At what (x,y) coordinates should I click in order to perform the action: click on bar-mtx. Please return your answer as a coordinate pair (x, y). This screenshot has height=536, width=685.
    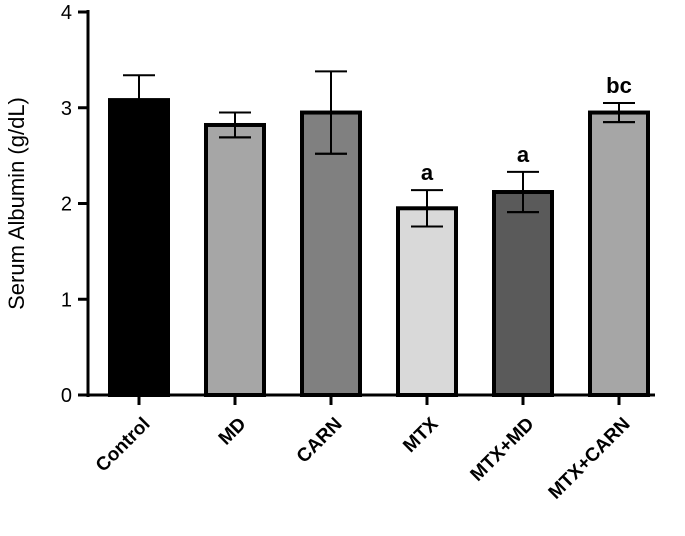
    Looking at the image, I should click on (427, 301).